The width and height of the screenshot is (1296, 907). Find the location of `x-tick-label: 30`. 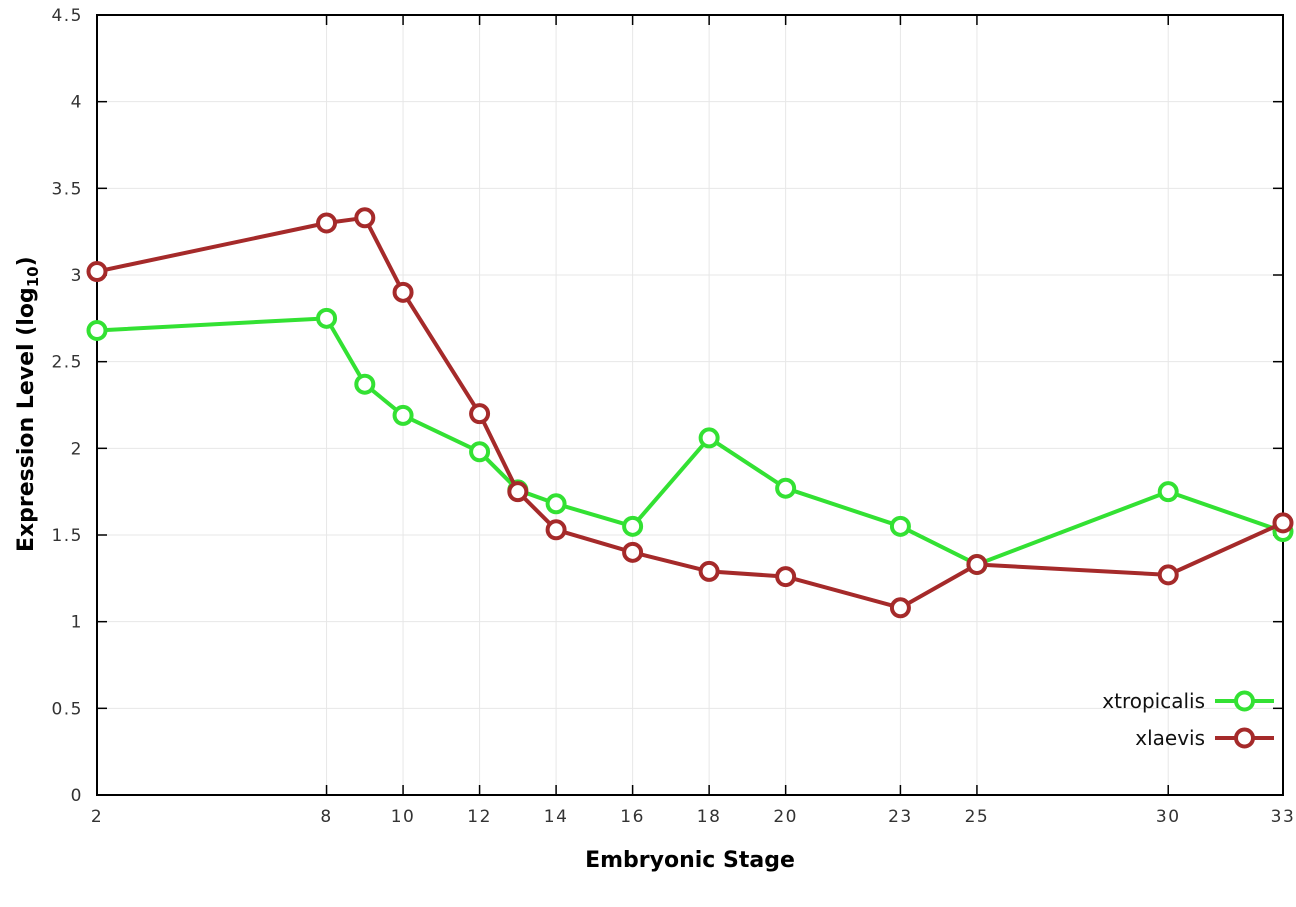

x-tick-label: 30 is located at coordinates (1168, 817).